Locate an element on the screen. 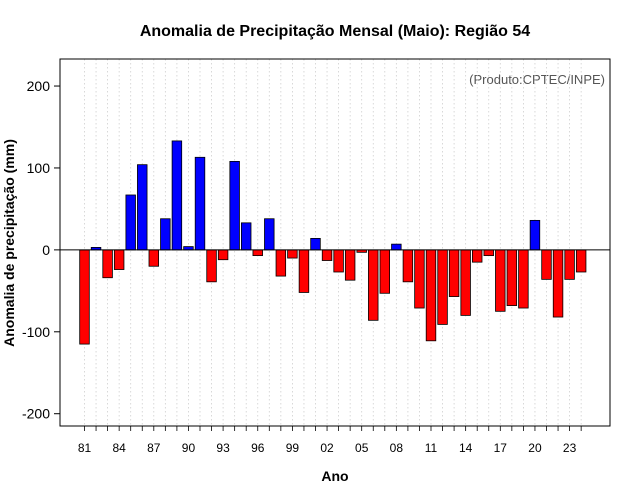 The image size is (640, 500). bar-2024 is located at coordinates (581, 261).